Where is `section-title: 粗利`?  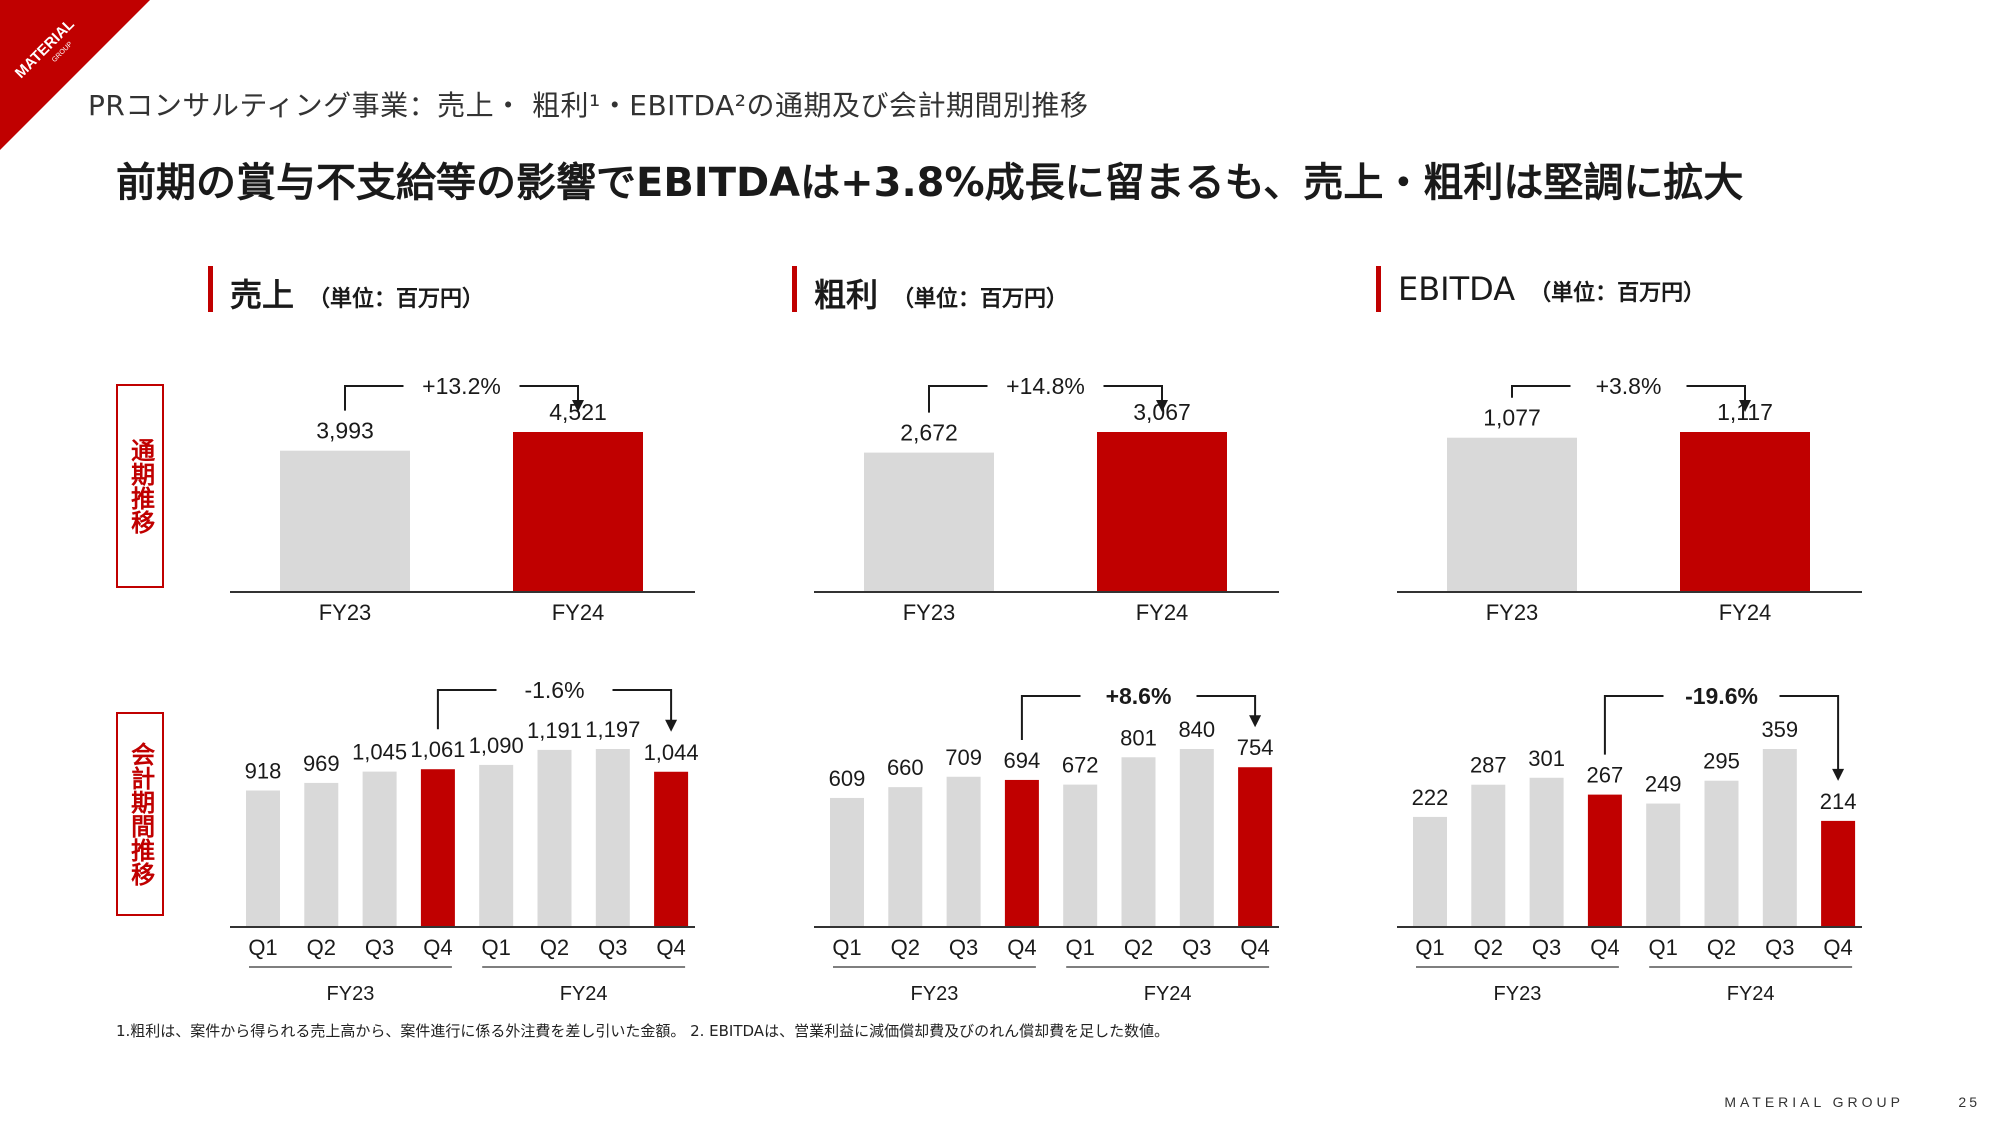 section-title: 粗利 is located at coordinates (846, 295).